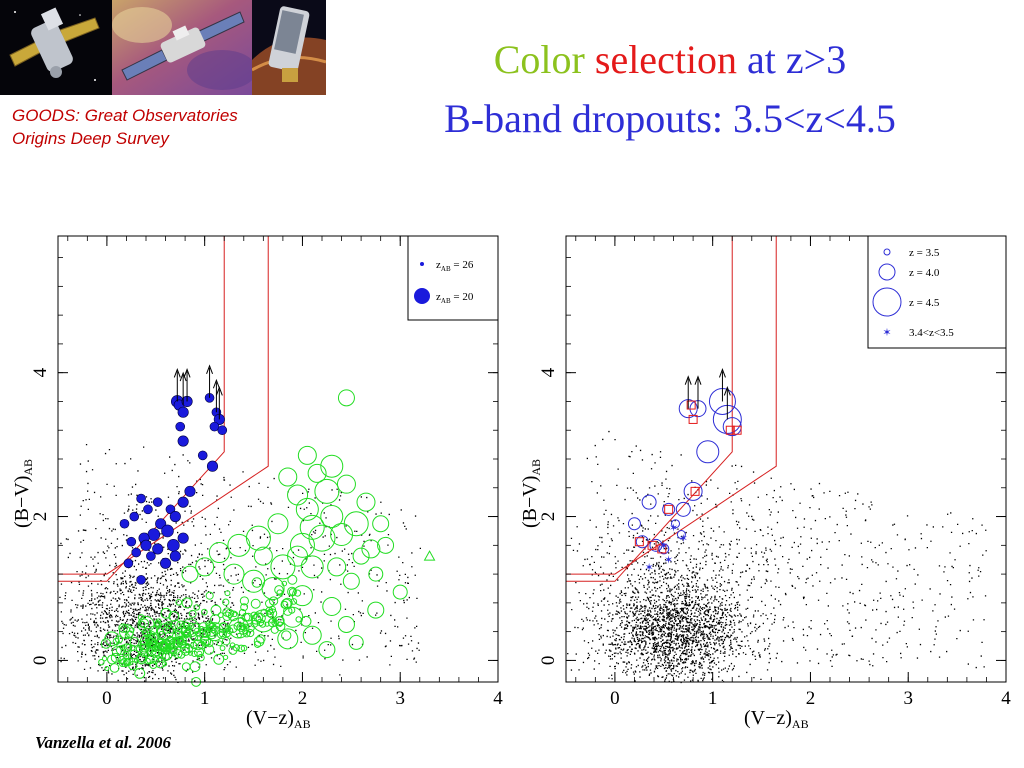 This screenshot has height=768, width=1024. Describe the element at coordinates (125, 115) in the screenshot. I see `caption-line-1: GOODS: Great Observatories` at that location.